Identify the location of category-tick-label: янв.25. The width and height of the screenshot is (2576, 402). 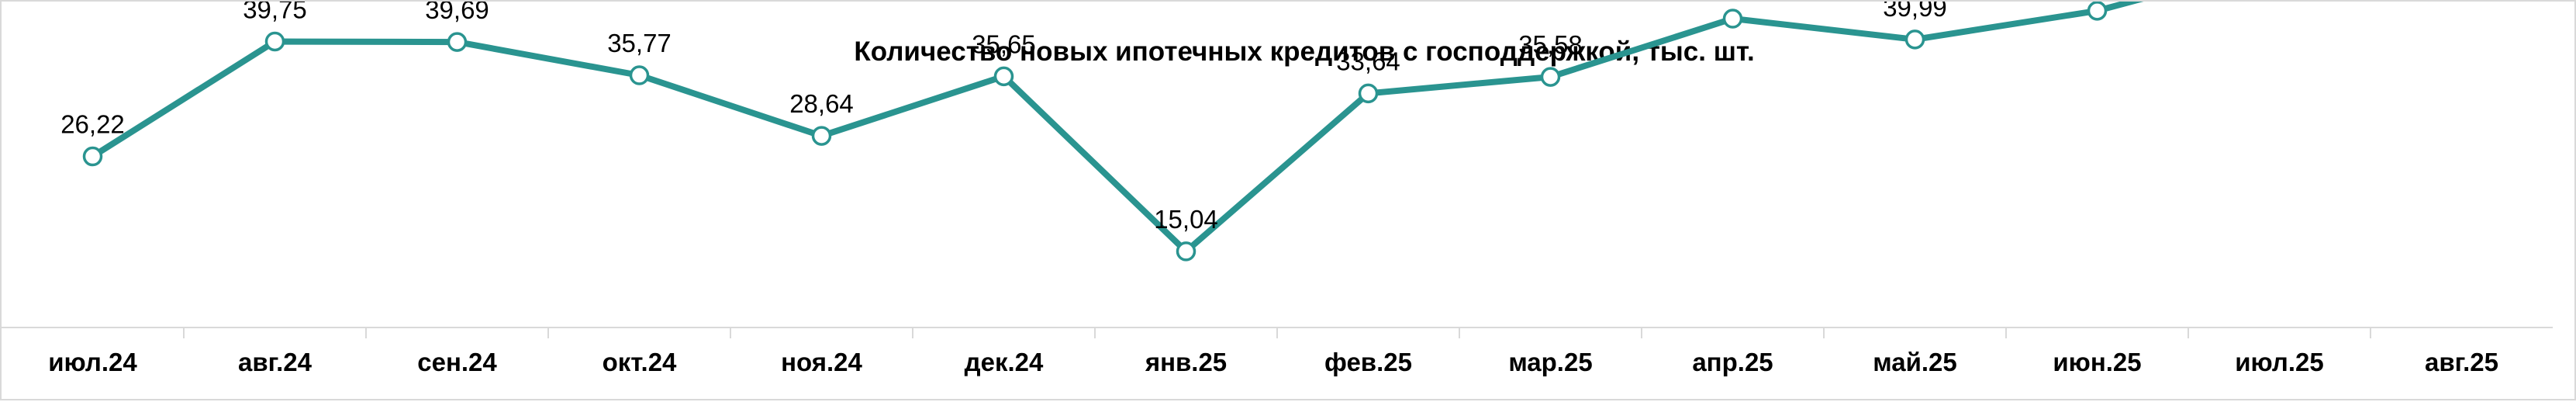
(1186, 362).